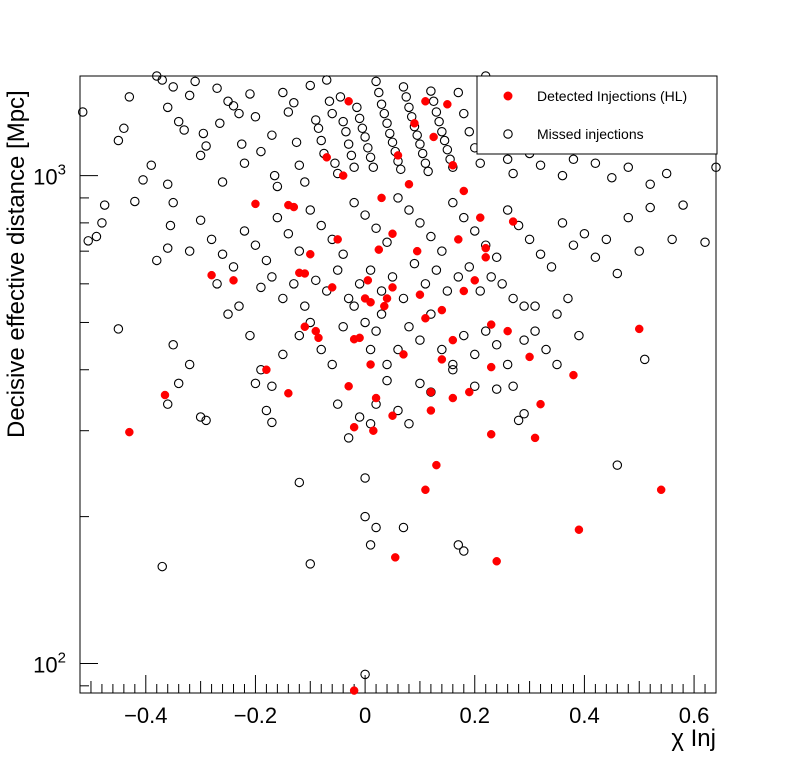  Describe the element at coordinates (398, 701) in the screenshot. I see `x-axis: −0.4 −0.2 0 0.2 0.4 0.6` at that location.